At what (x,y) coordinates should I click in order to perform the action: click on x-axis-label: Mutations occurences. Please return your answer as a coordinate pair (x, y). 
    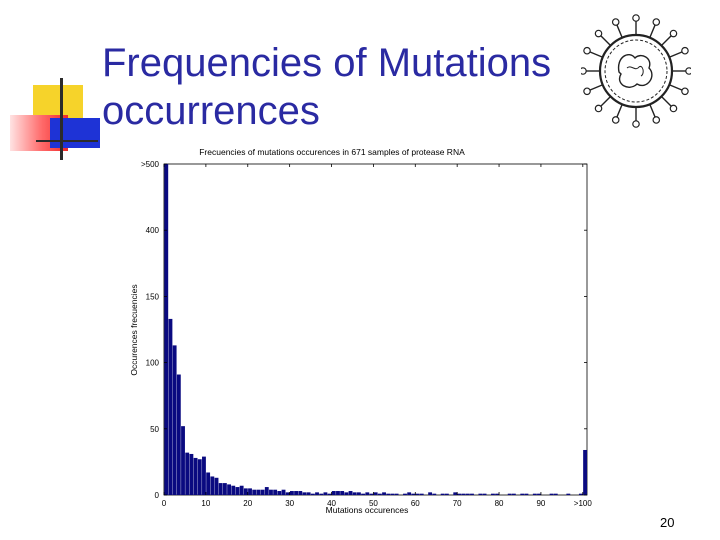
    Looking at the image, I should click on (367, 510).